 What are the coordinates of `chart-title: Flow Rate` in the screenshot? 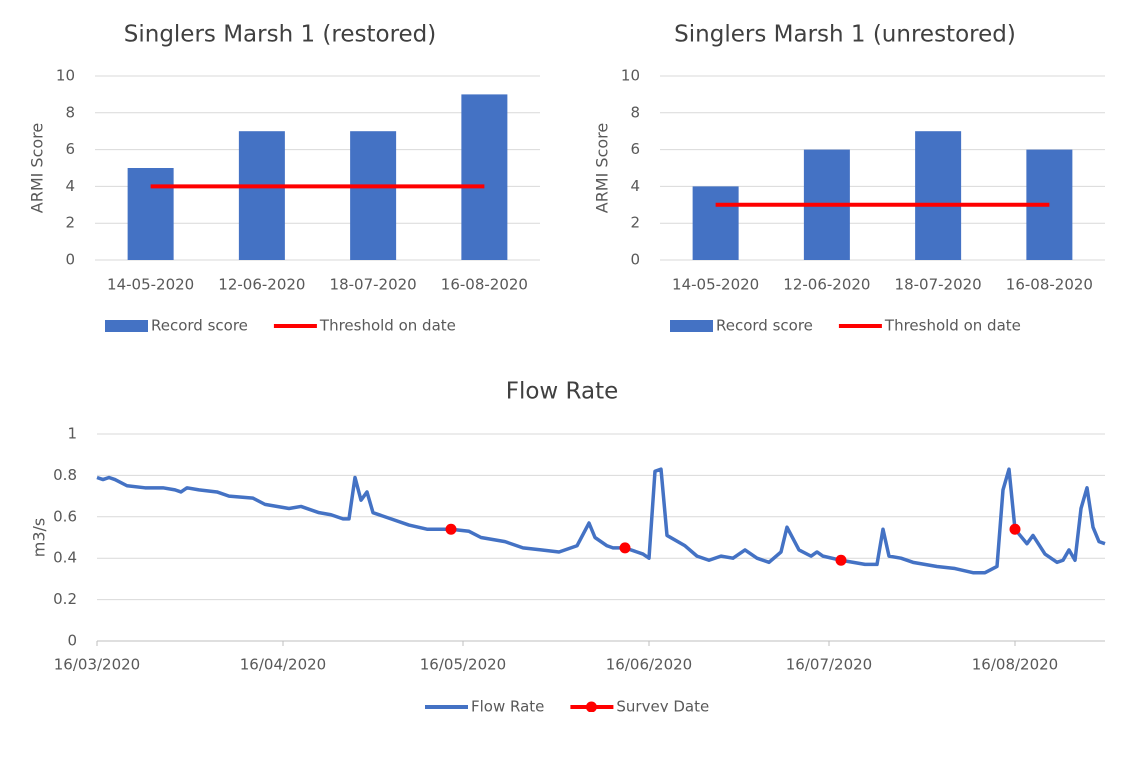 It's located at (562, 392).